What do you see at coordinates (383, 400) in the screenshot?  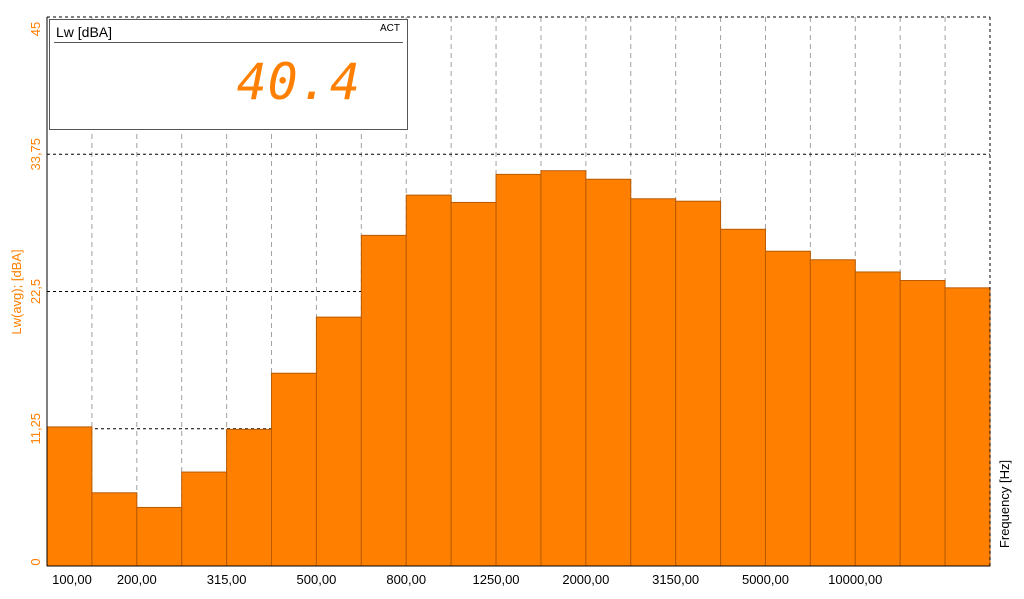 I see `bar-500hz` at bounding box center [383, 400].